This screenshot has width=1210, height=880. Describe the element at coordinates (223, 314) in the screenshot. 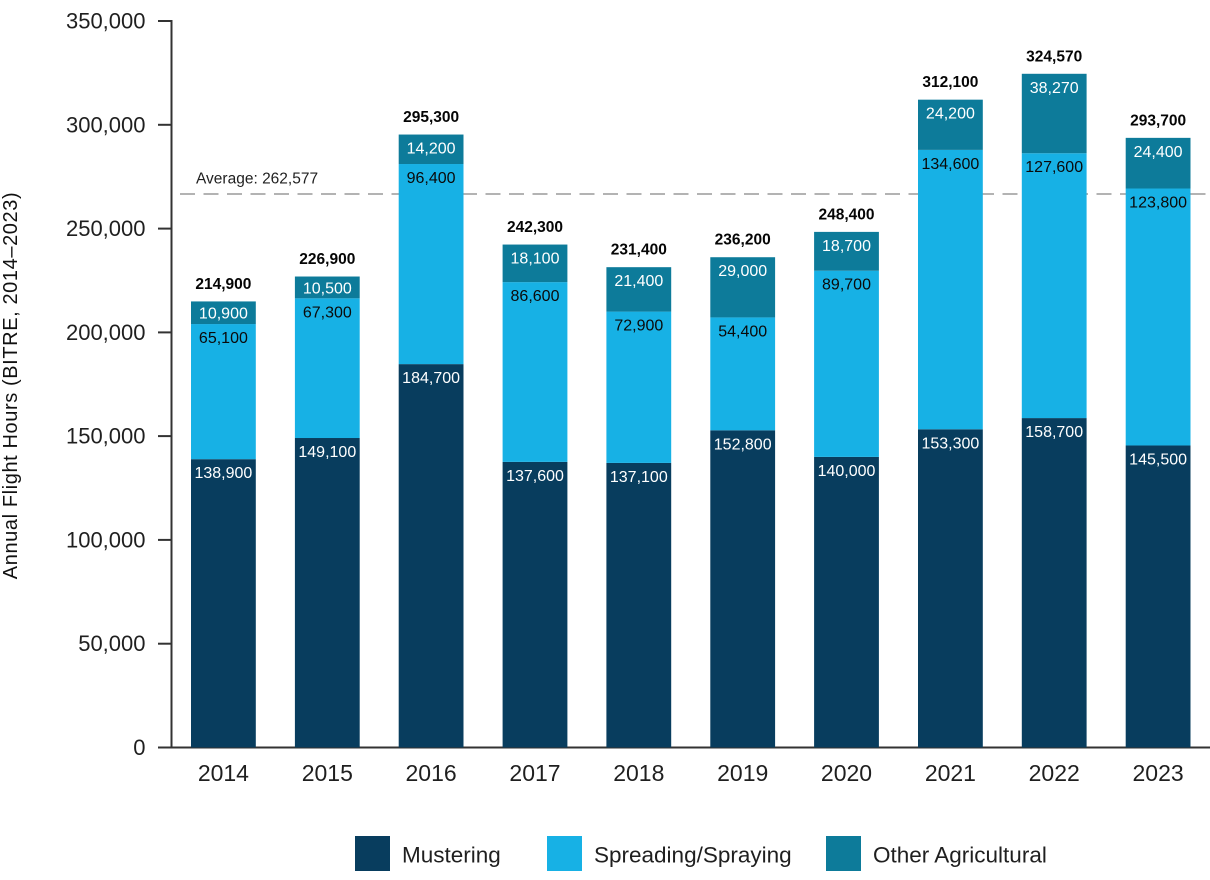

I see `svg-text: 10,900` at that location.